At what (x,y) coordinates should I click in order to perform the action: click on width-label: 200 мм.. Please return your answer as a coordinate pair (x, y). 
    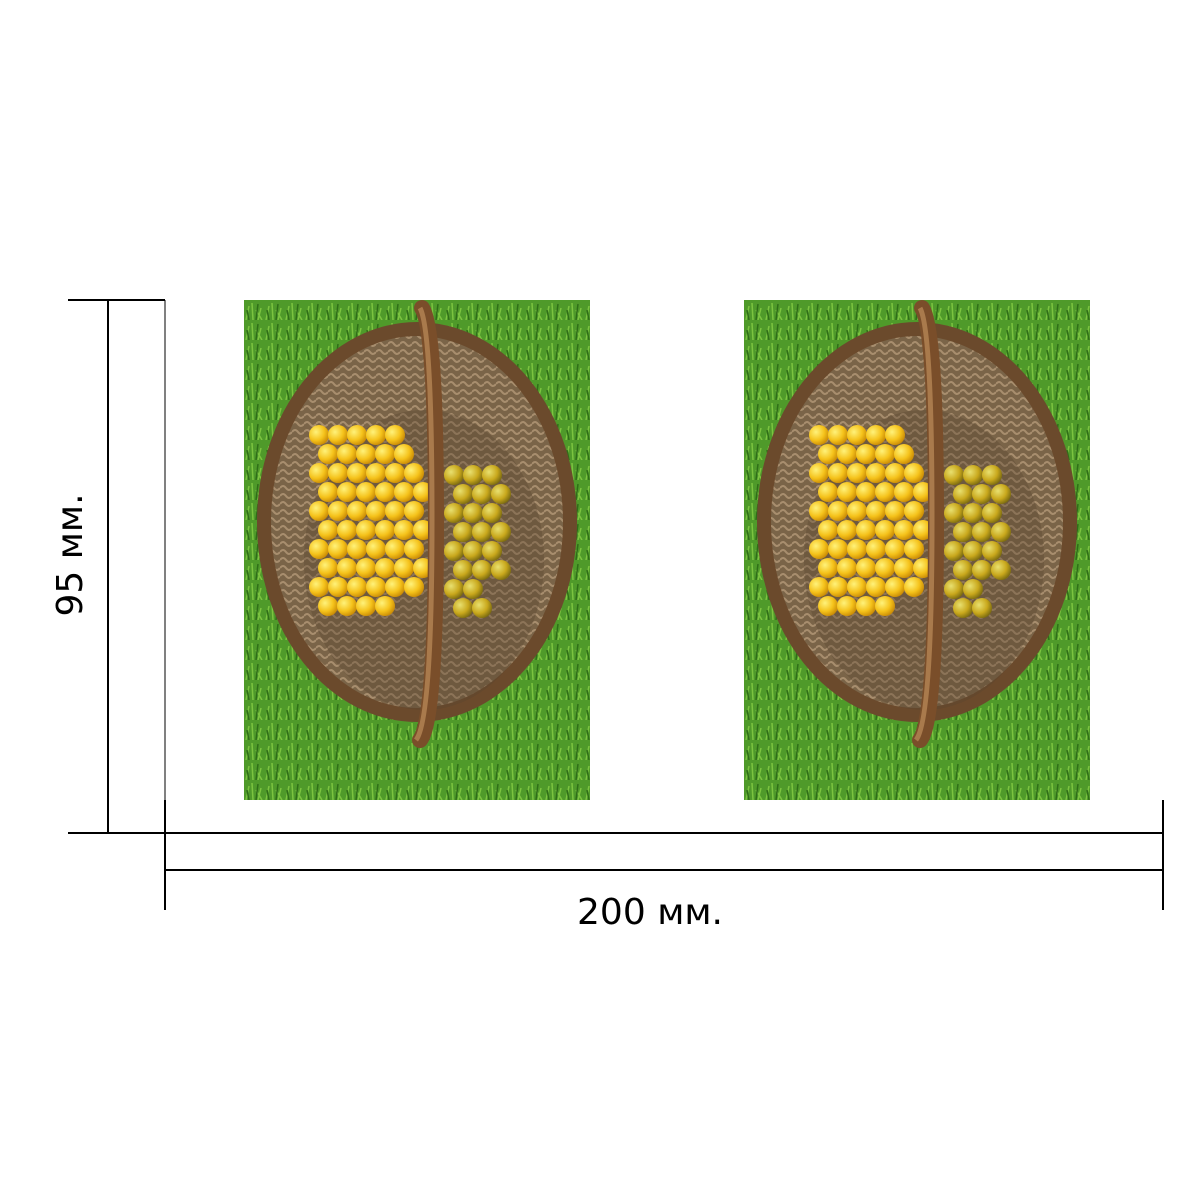
    Looking at the image, I should click on (650, 912).